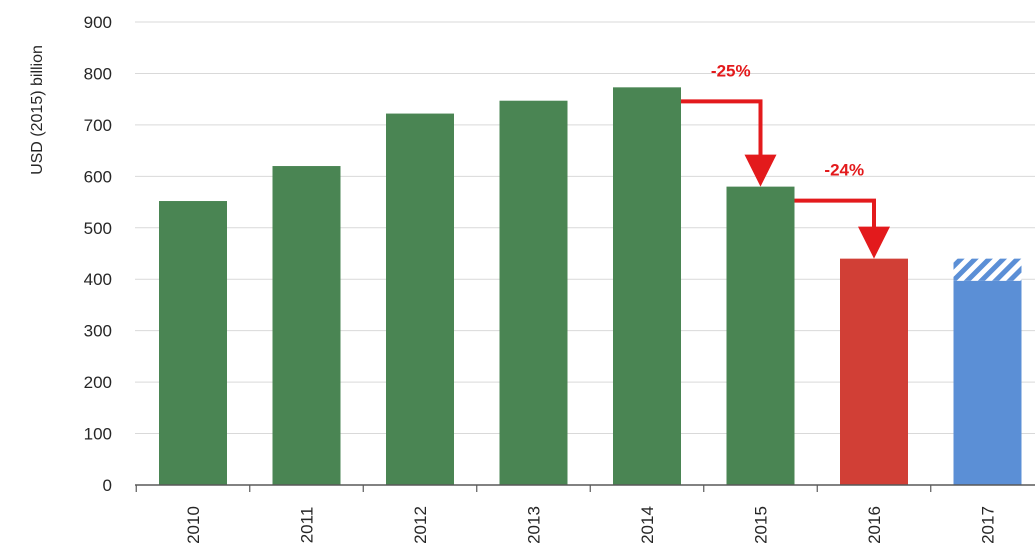  What do you see at coordinates (420, 525) in the screenshot?
I see `x-tick-label: 2012` at bounding box center [420, 525].